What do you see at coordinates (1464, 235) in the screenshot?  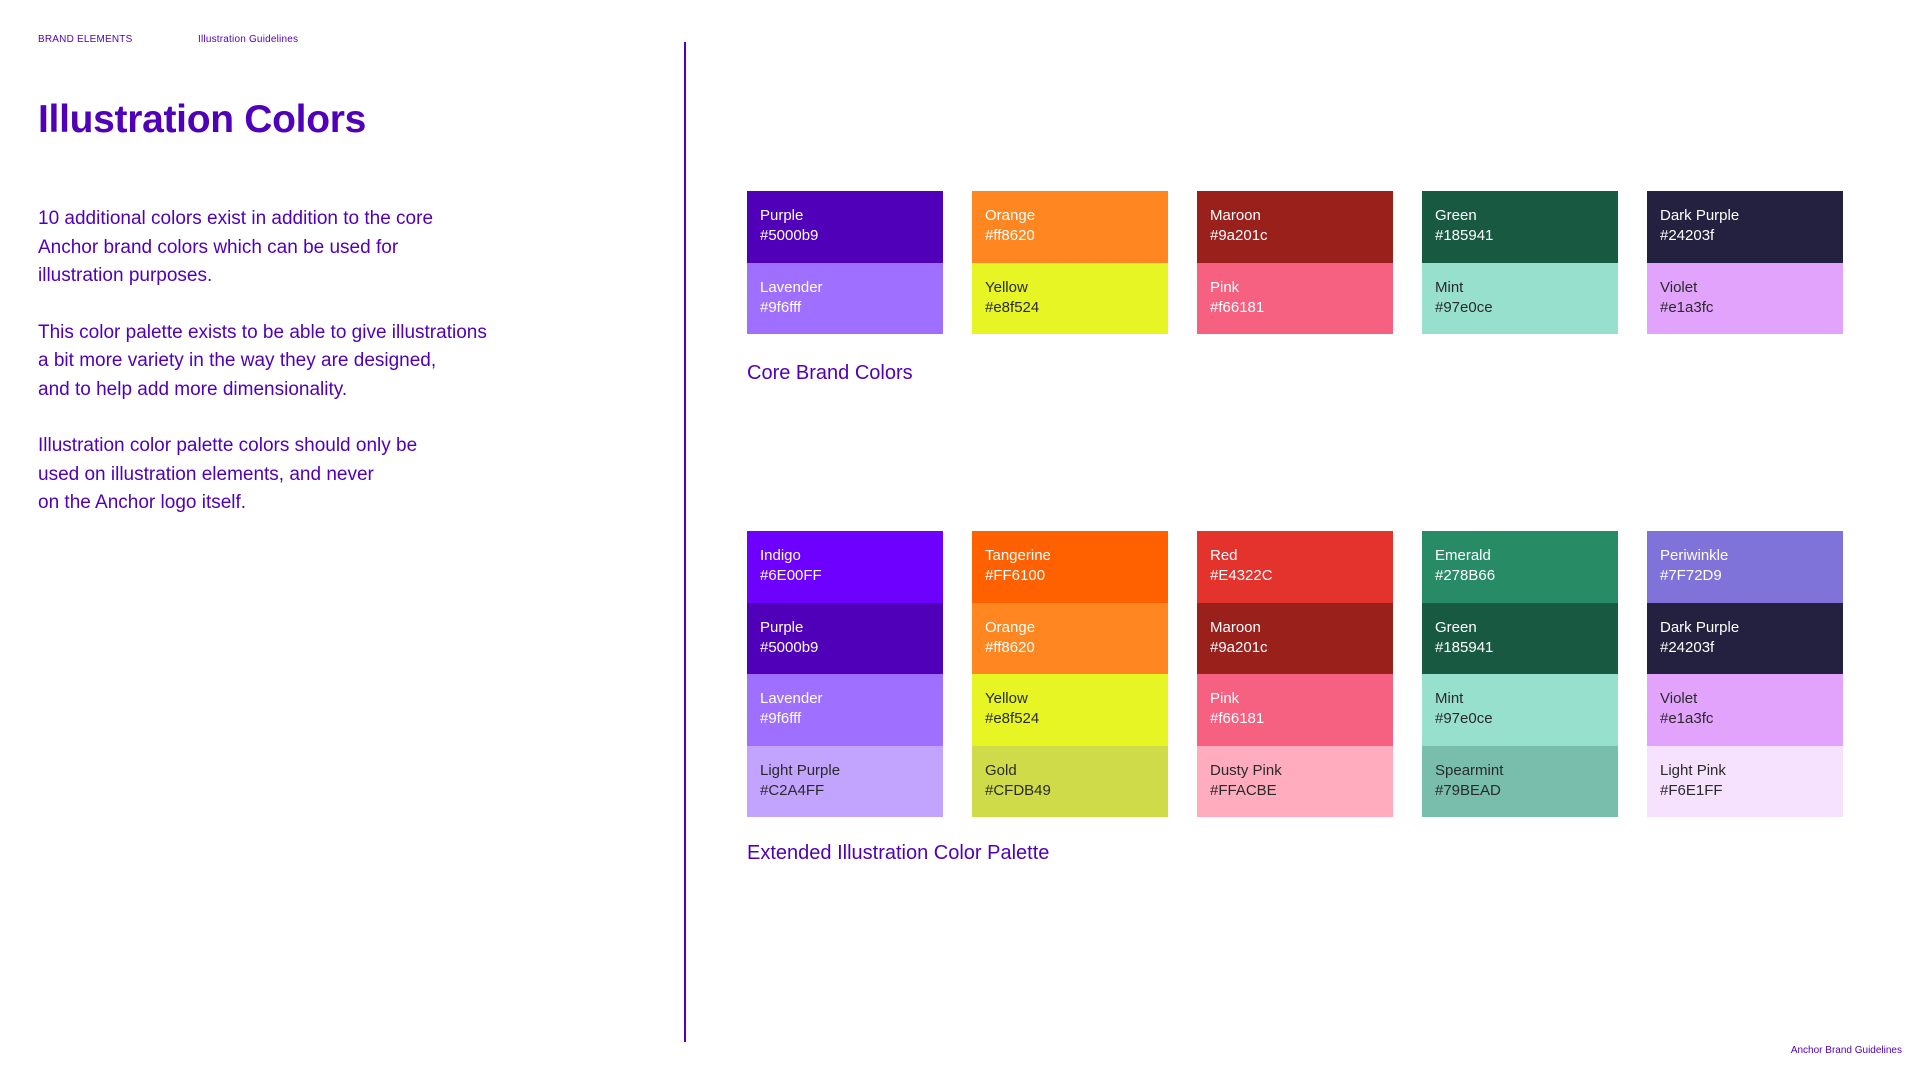 I see `swatch-hex: #185941` at bounding box center [1464, 235].